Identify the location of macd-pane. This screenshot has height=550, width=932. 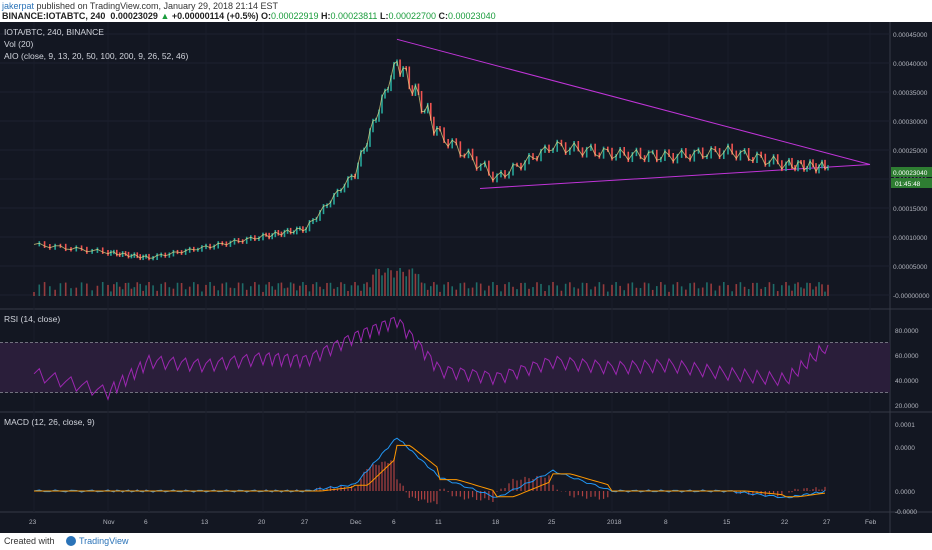
(429, 471).